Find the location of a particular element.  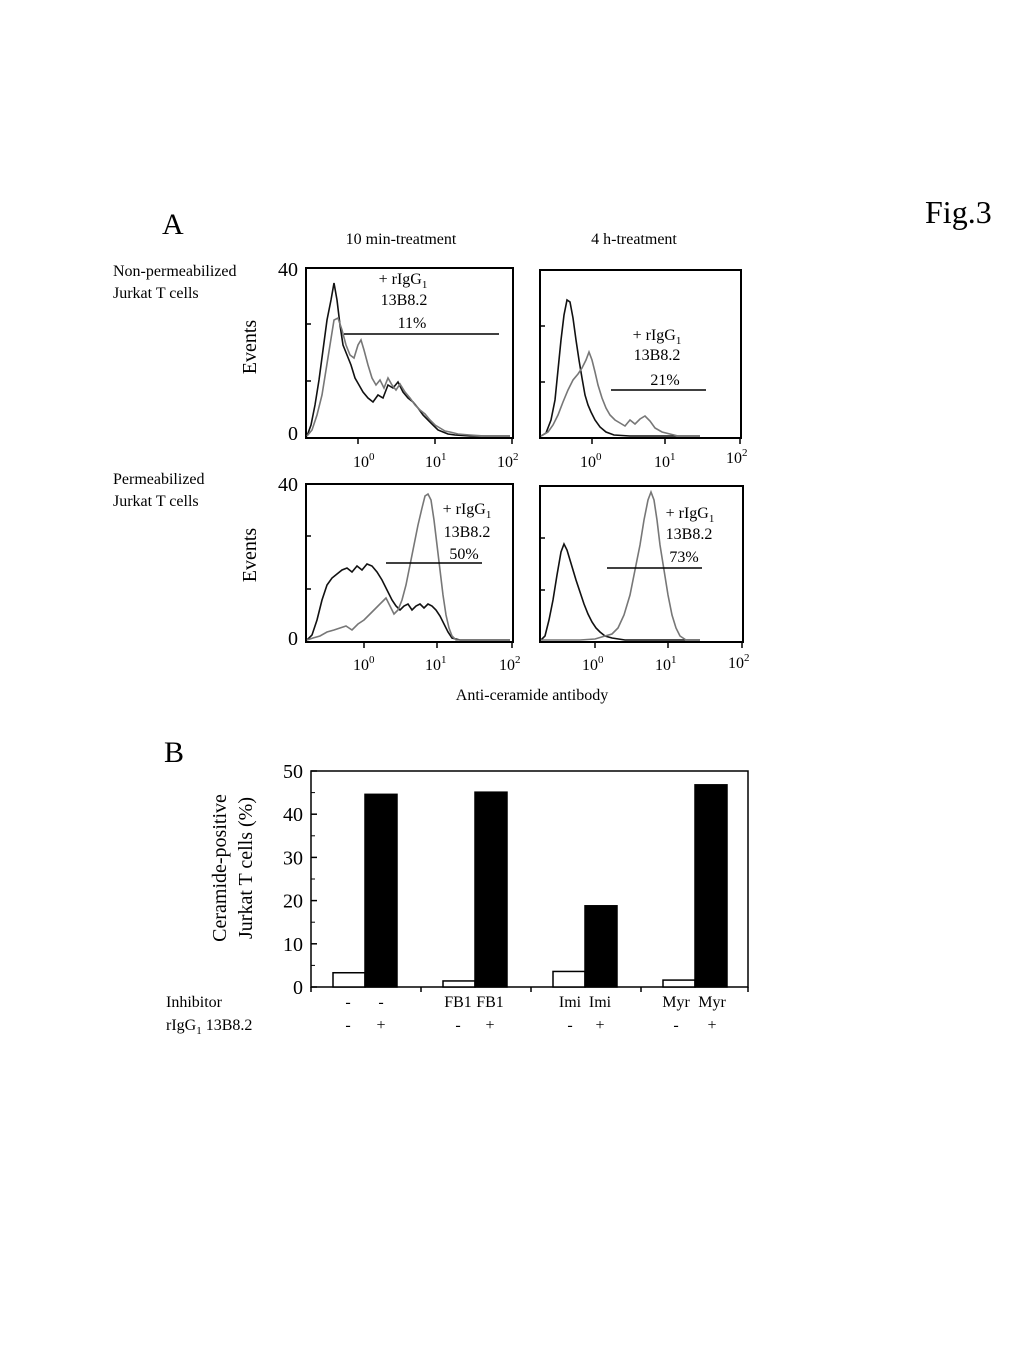

annotation-2-reagent: + rIgG1 is located at coordinates (657, 337).